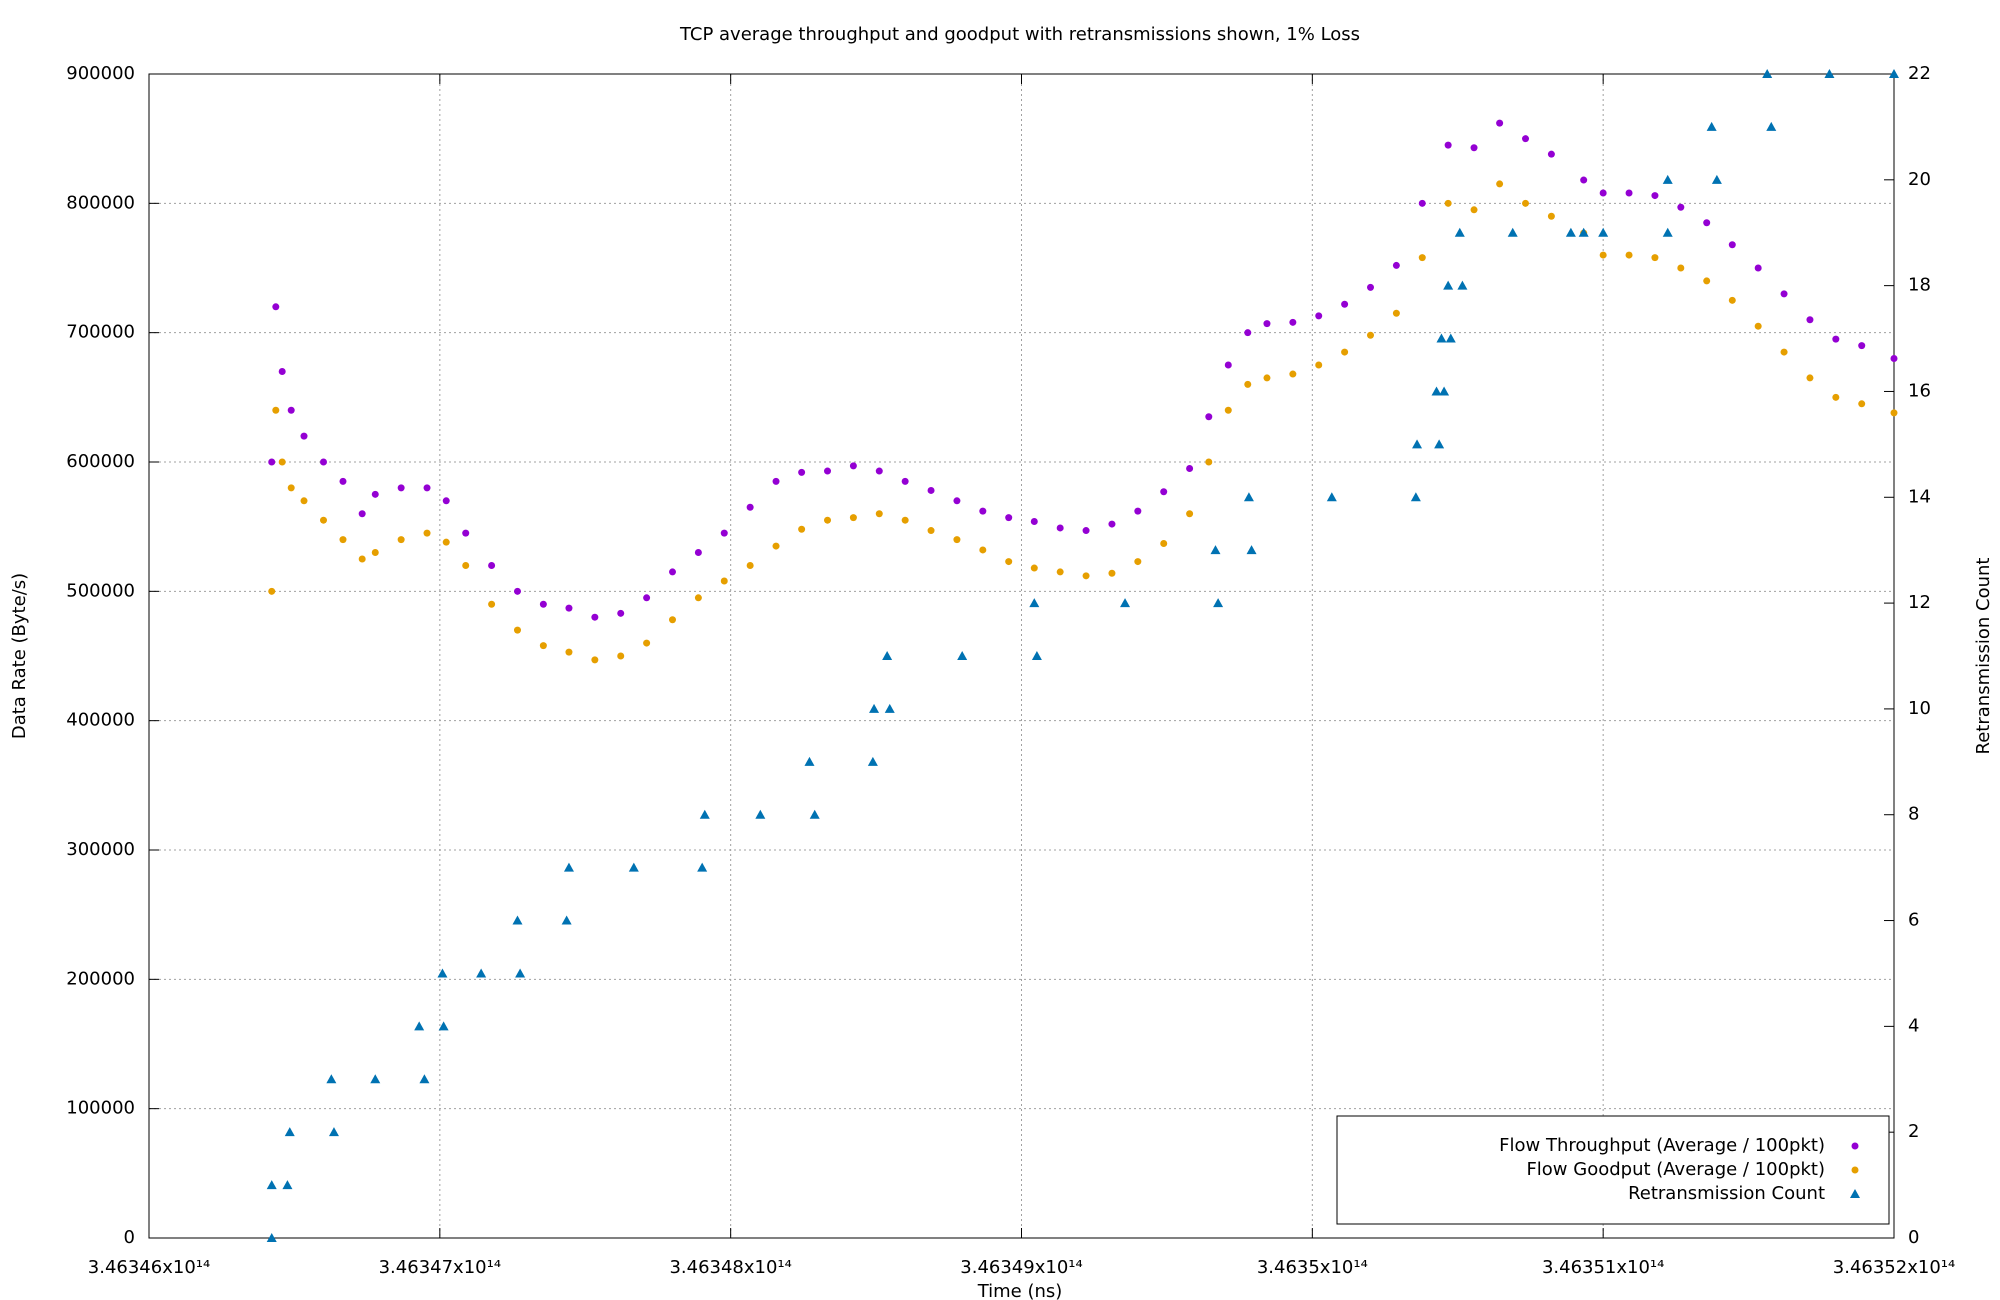  What do you see at coordinates (100, 332) in the screenshot?
I see `y-tick-label: 700000` at bounding box center [100, 332].